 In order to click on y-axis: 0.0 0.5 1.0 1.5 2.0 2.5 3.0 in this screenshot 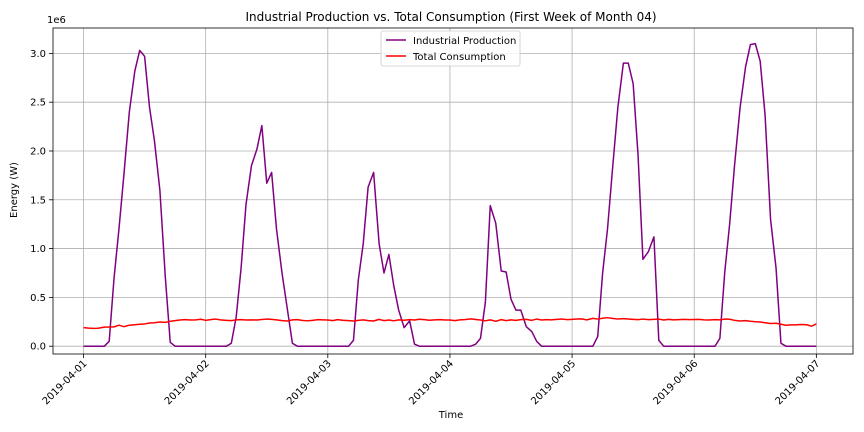, I will do `click(41, 201)`.